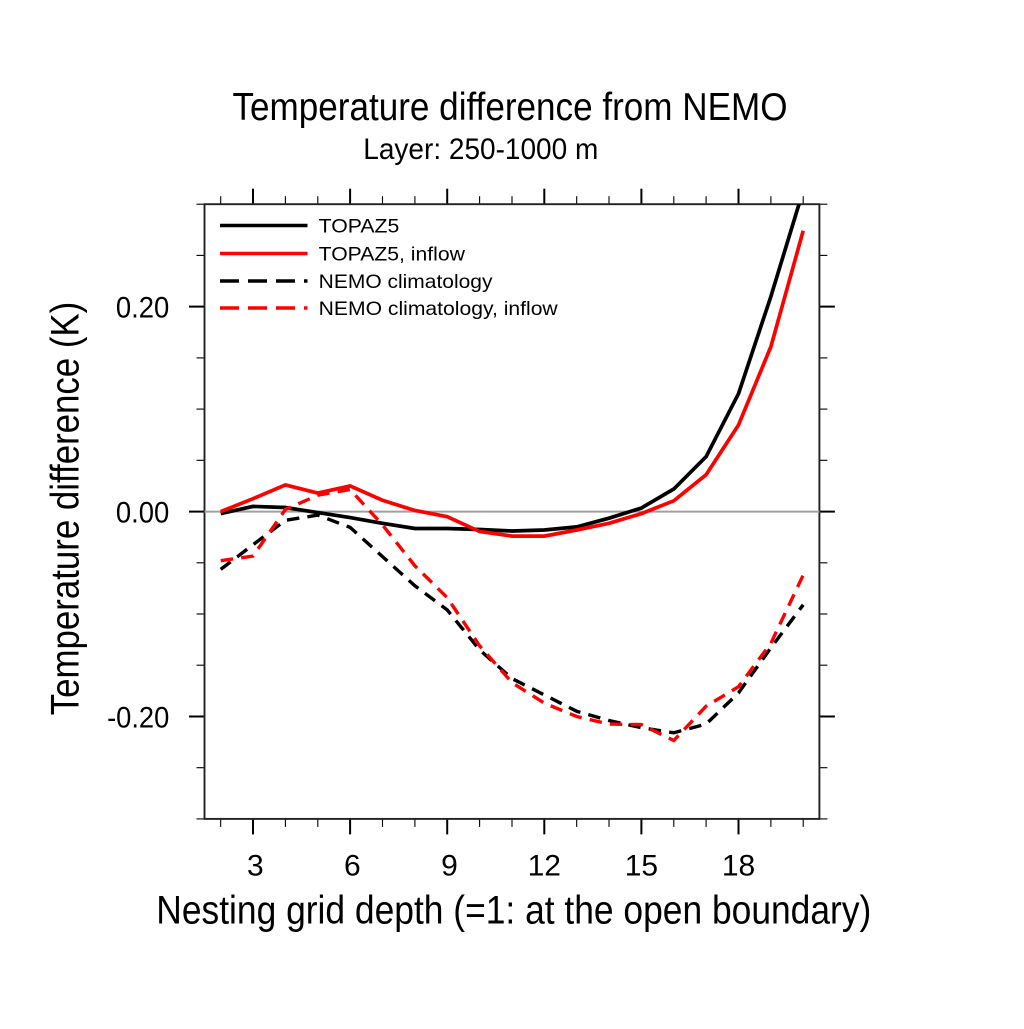  Describe the element at coordinates (449, 866) in the screenshot. I see `svg-text: 9` at that location.